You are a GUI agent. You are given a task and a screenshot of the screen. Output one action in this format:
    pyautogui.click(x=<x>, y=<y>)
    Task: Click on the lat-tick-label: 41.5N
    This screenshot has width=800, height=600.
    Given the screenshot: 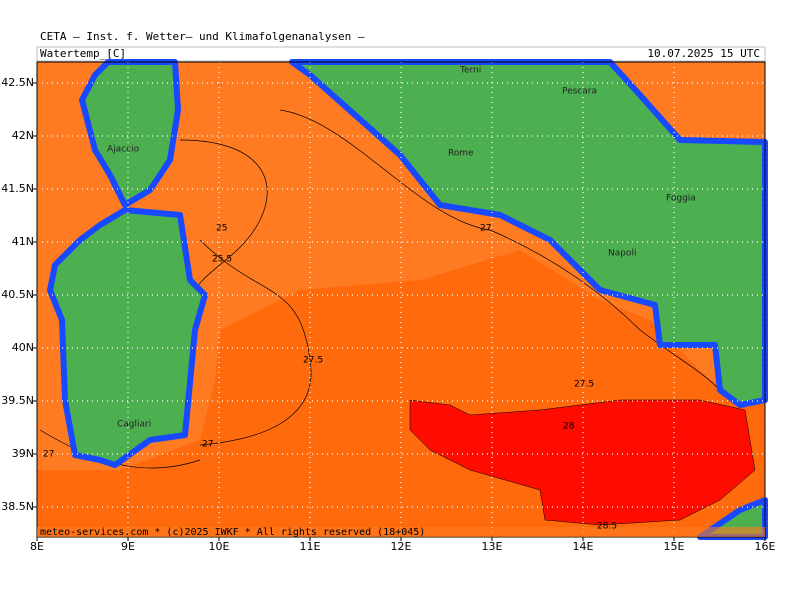 What is the action you would take?
    pyautogui.click(x=17, y=188)
    